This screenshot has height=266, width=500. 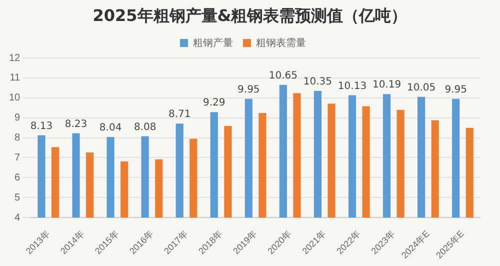 What do you see at coordinates (281, 42) in the screenshot?
I see `legend-label: 粗钢表需量` at bounding box center [281, 42].